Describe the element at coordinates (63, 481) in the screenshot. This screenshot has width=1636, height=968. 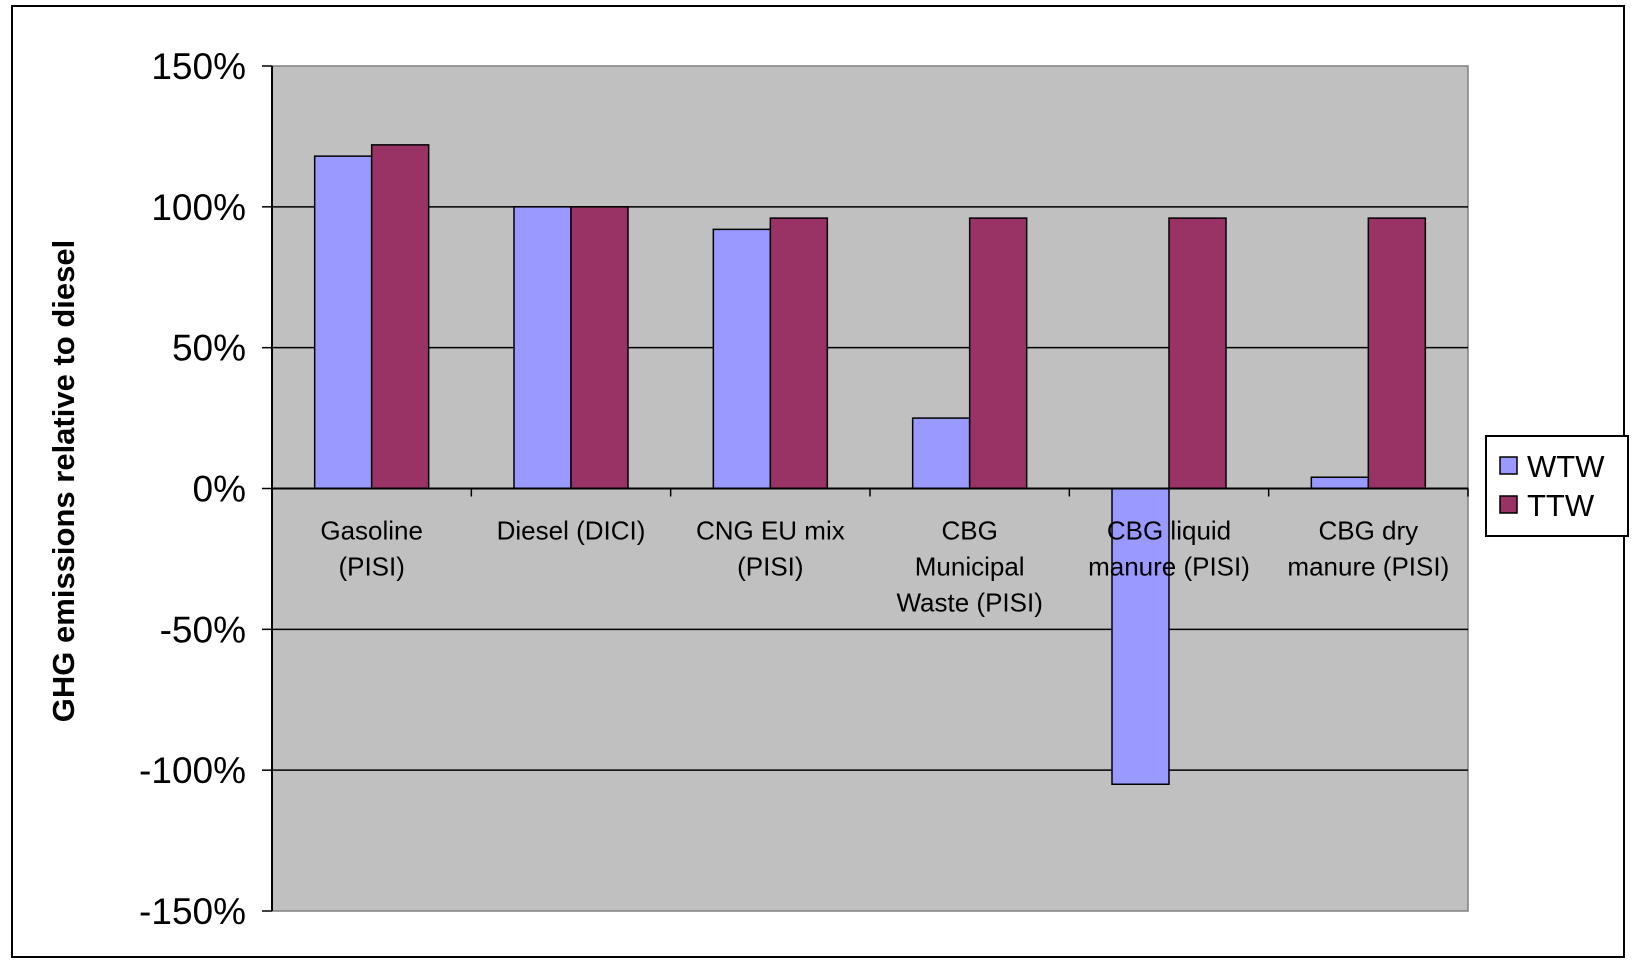
I see `y-axis-title: GHG emissions relative to diesel` at that location.